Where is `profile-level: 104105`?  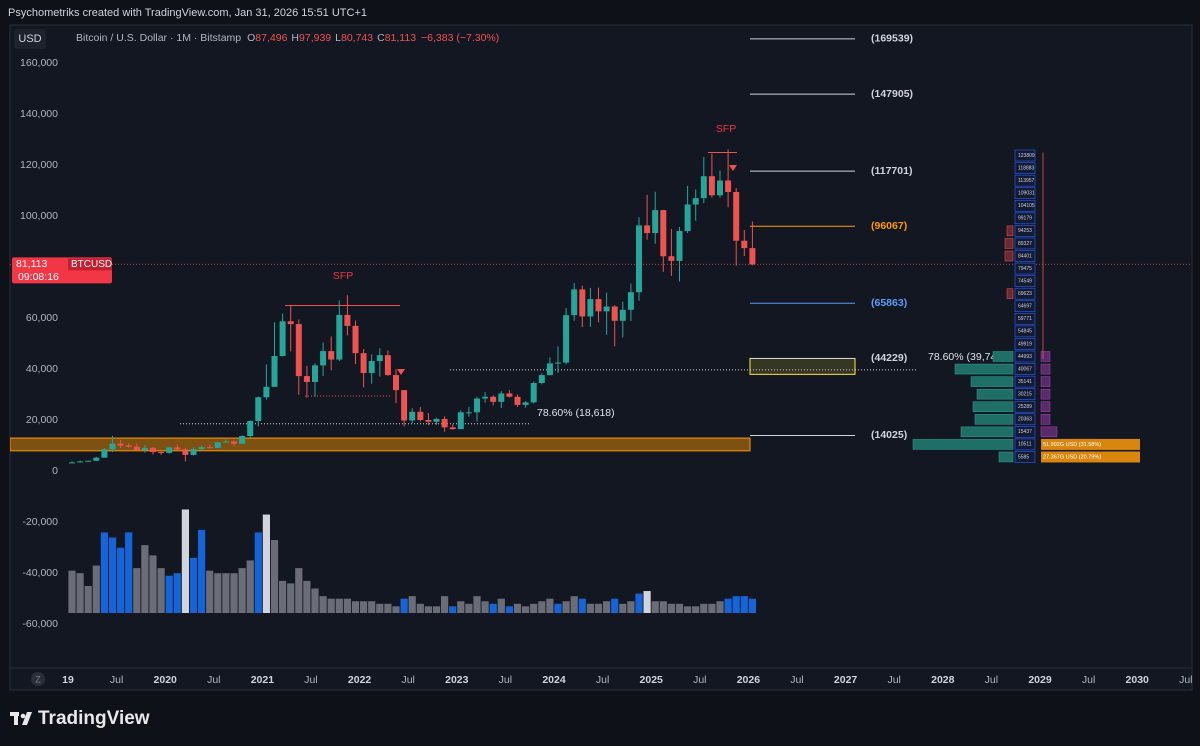 profile-level: 104105 is located at coordinates (1026, 206).